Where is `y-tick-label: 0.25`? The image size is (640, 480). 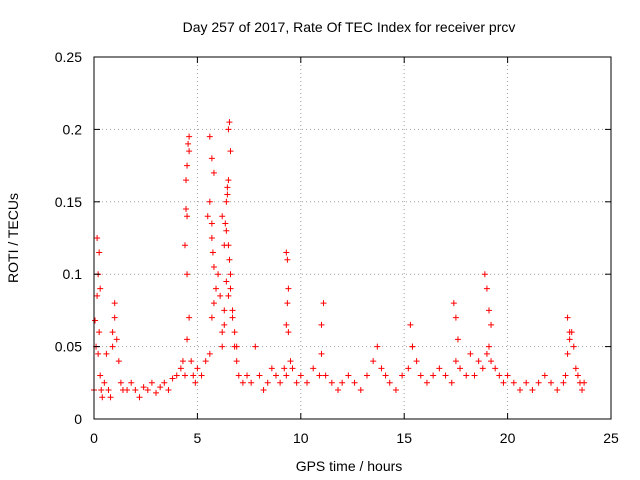
y-tick-label: 0.25 is located at coordinates (68, 57).